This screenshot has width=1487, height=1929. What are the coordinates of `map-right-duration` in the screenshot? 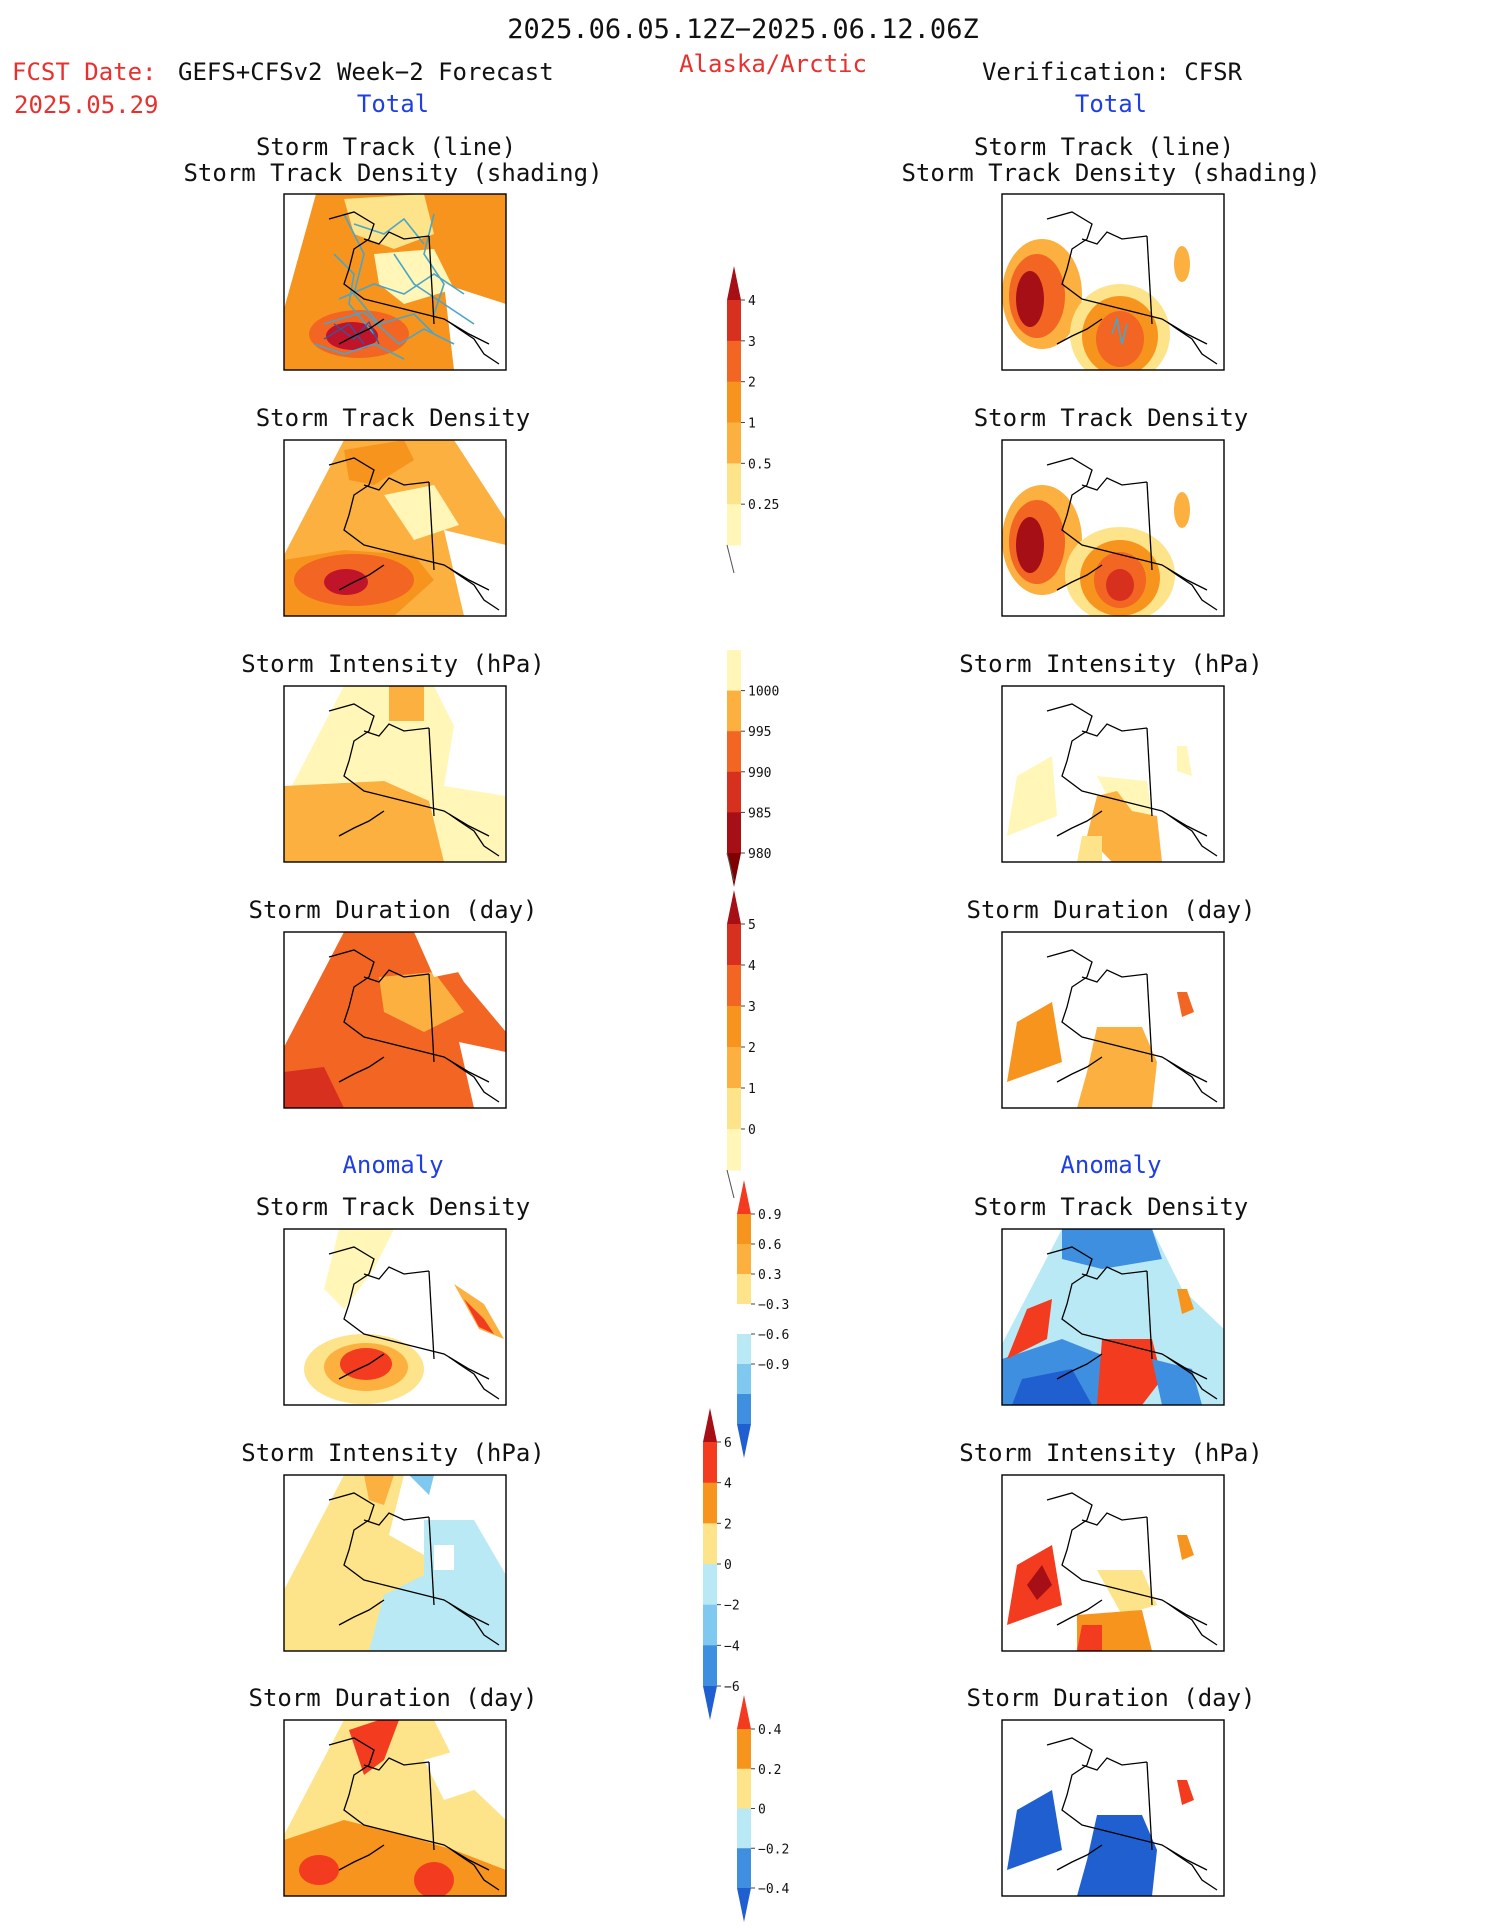 It's located at (1113, 1020).